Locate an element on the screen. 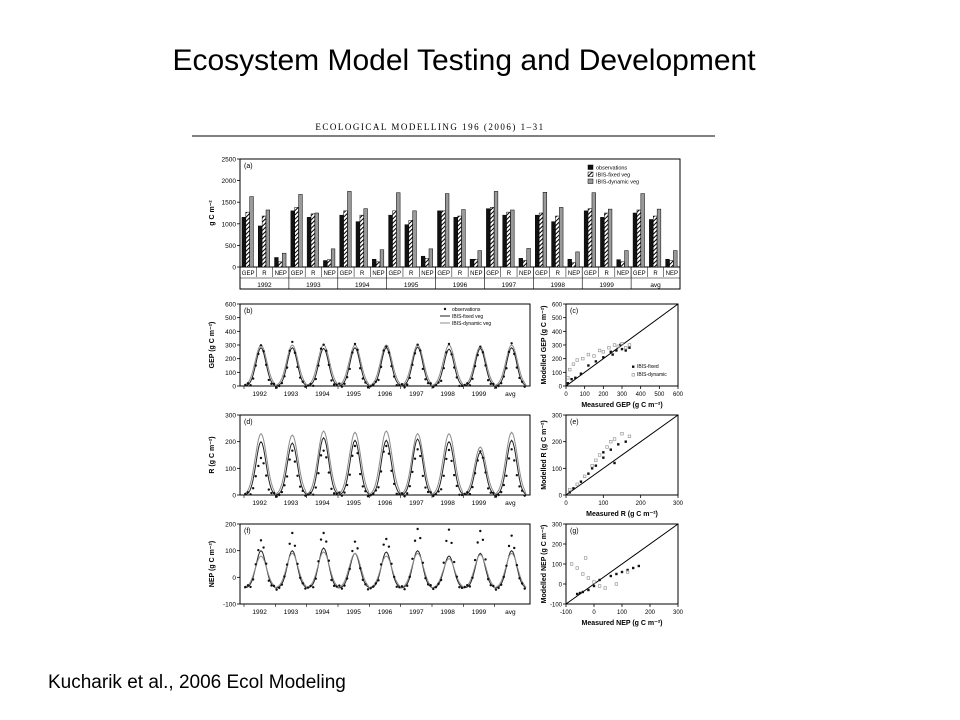 Image resolution: width=960 pixels, height=720 pixels. panel-d-xtick-label: 1992 is located at coordinates (259, 503).